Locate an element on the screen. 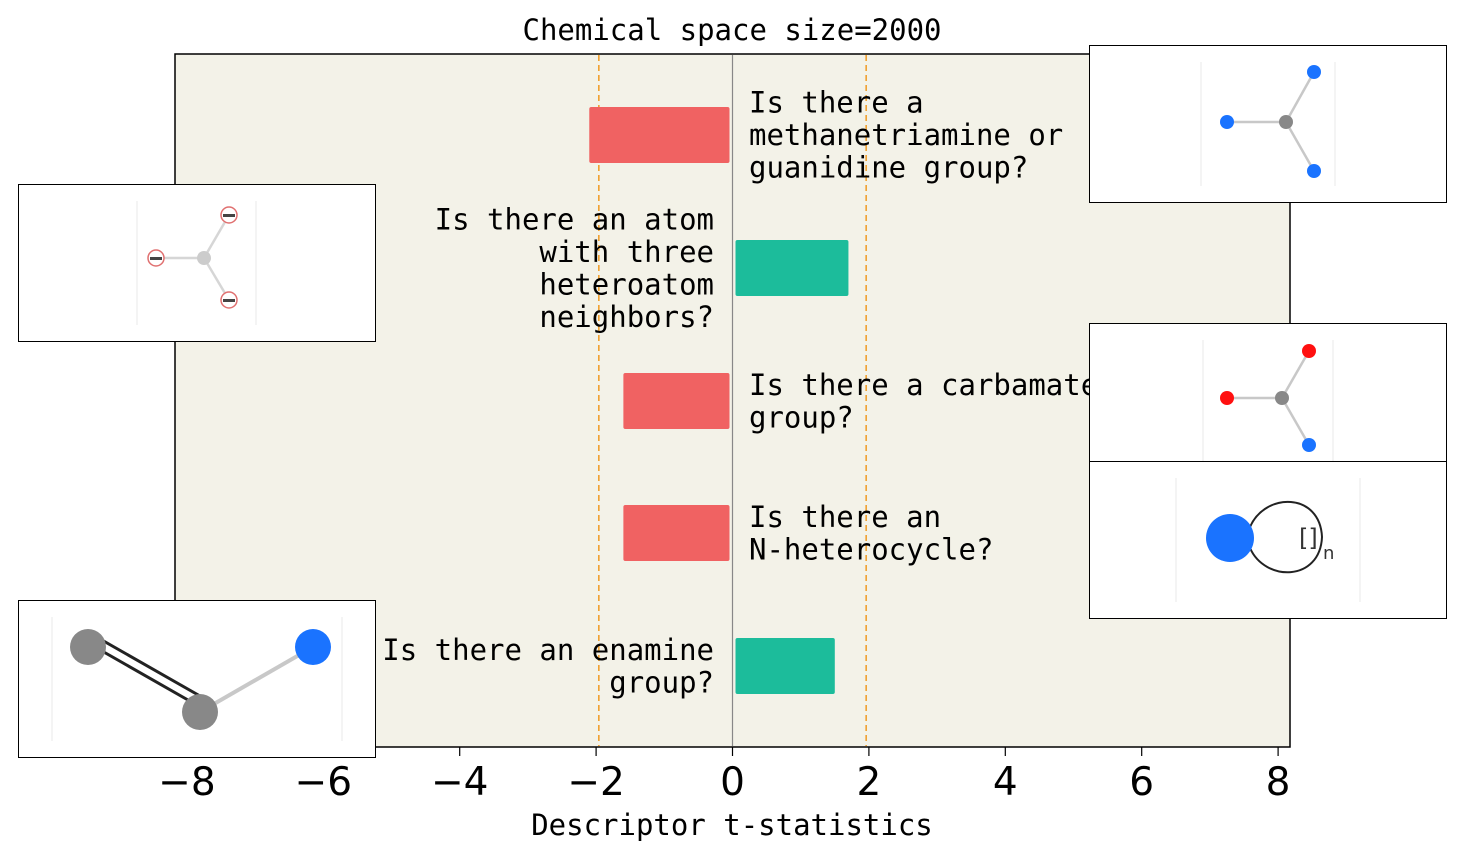  category-label-3: Is there an N-heterocycle? is located at coordinates (871, 533).